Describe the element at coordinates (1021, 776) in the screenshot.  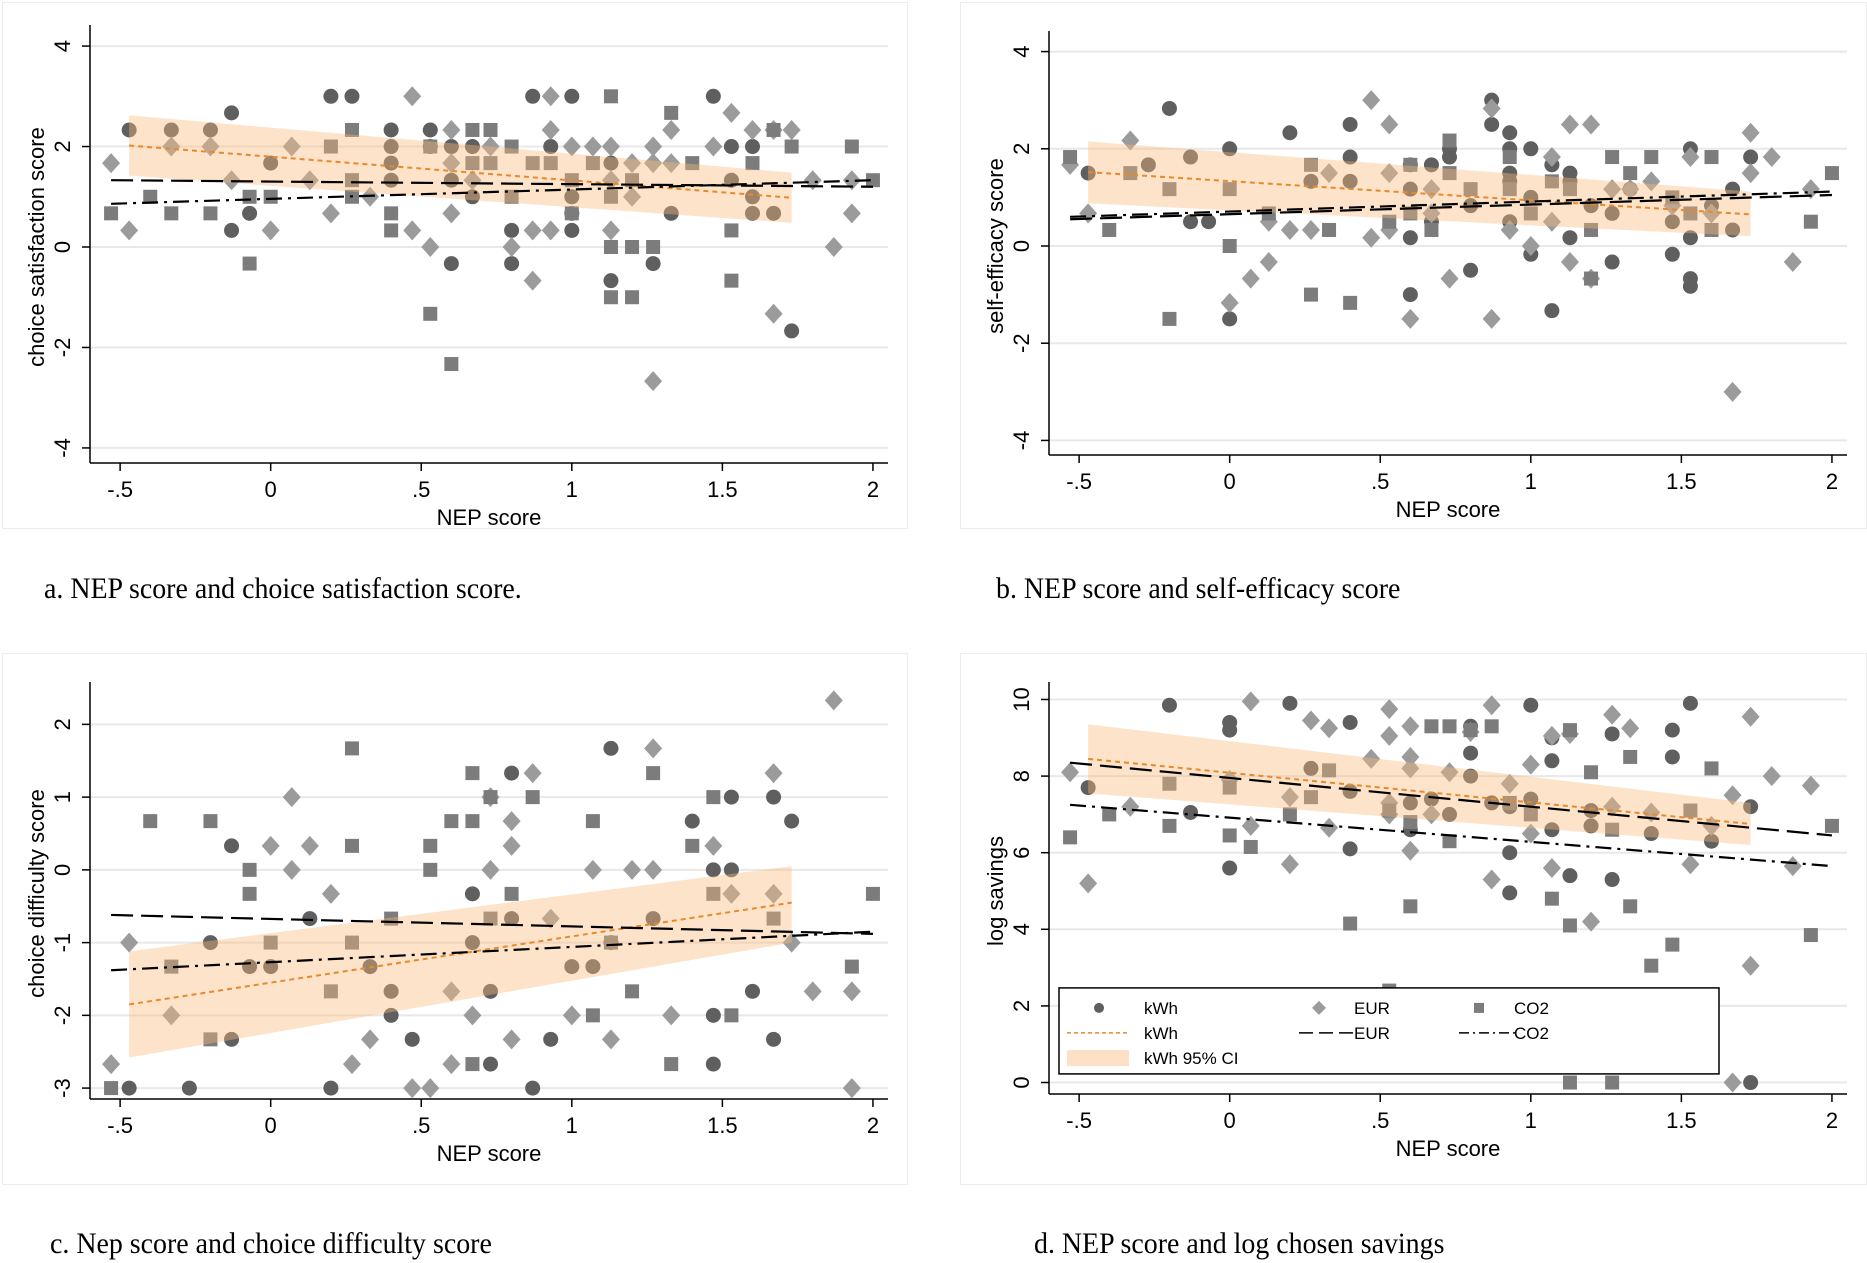
I see `y-tick-label: 8` at that location.